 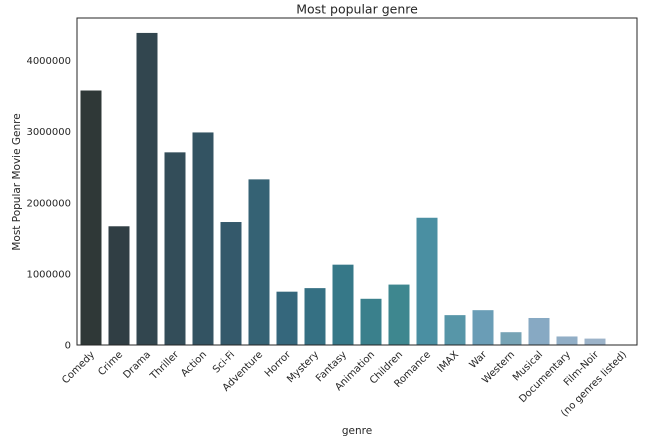 I want to click on x-tick-label: Action, so click(x=194, y=364).